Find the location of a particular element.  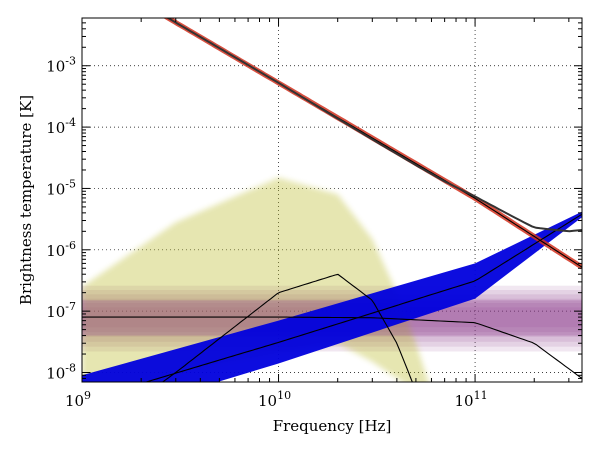

spinning-dust-curve is located at coordinates (287, 327).